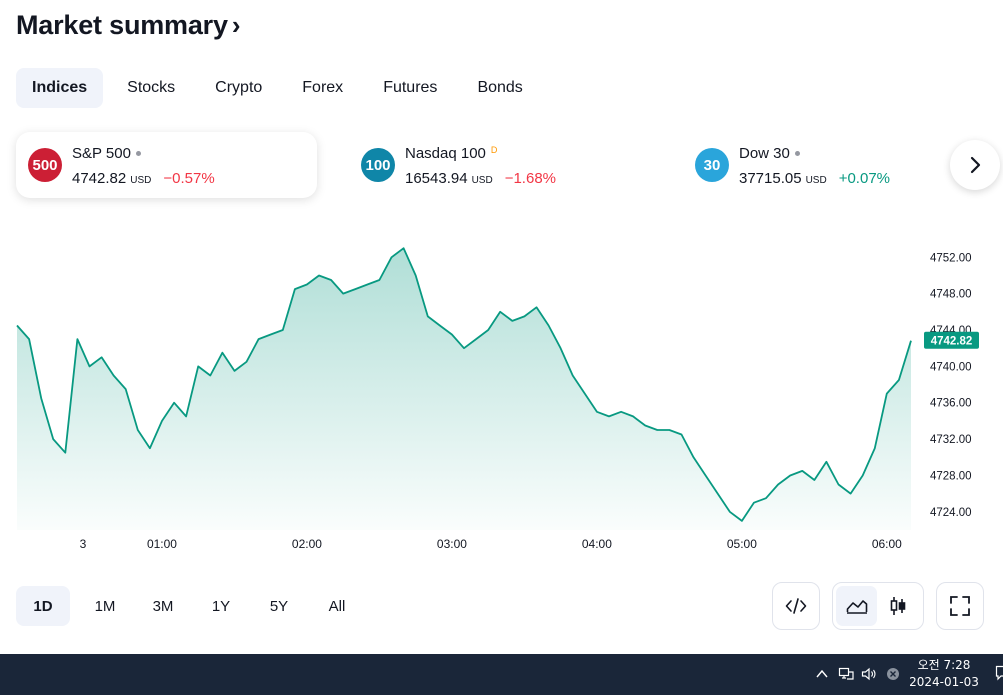 This screenshot has width=1003, height=695. I want to click on embed-button, so click(796, 606).